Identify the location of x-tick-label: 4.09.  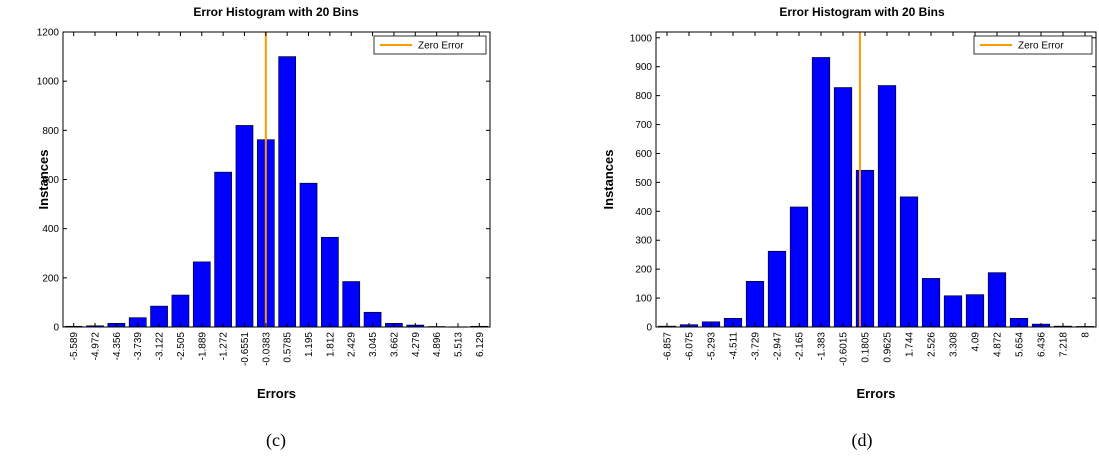
(976, 342).